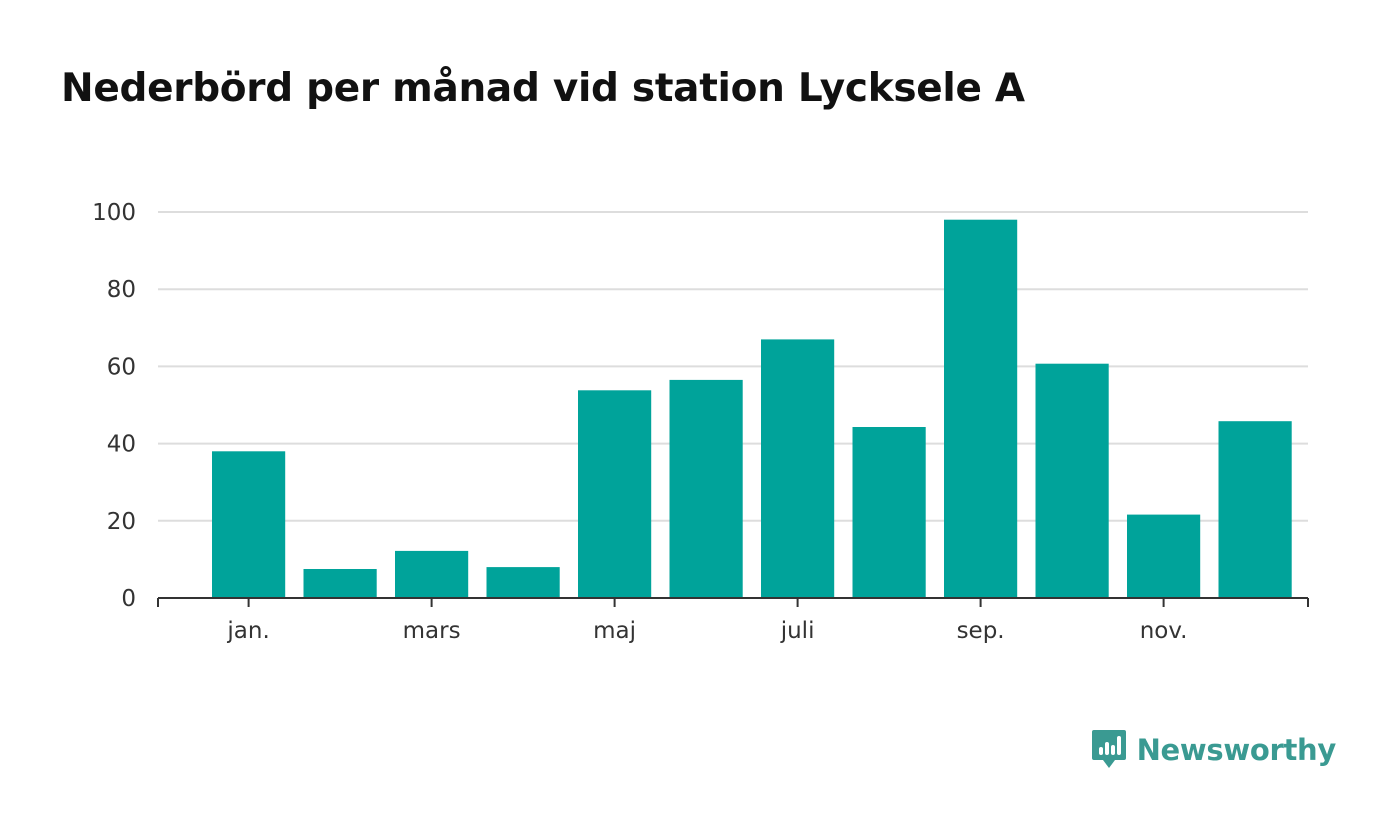 This screenshot has height=831, width=1400. Describe the element at coordinates (121, 522) in the screenshot. I see `y-tick-label: 20` at that location.